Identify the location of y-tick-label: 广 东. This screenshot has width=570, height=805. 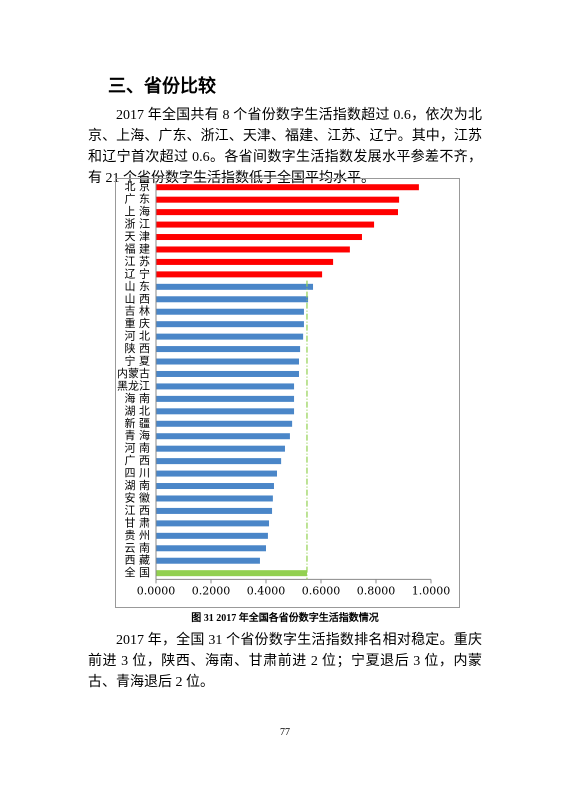
(138, 199).